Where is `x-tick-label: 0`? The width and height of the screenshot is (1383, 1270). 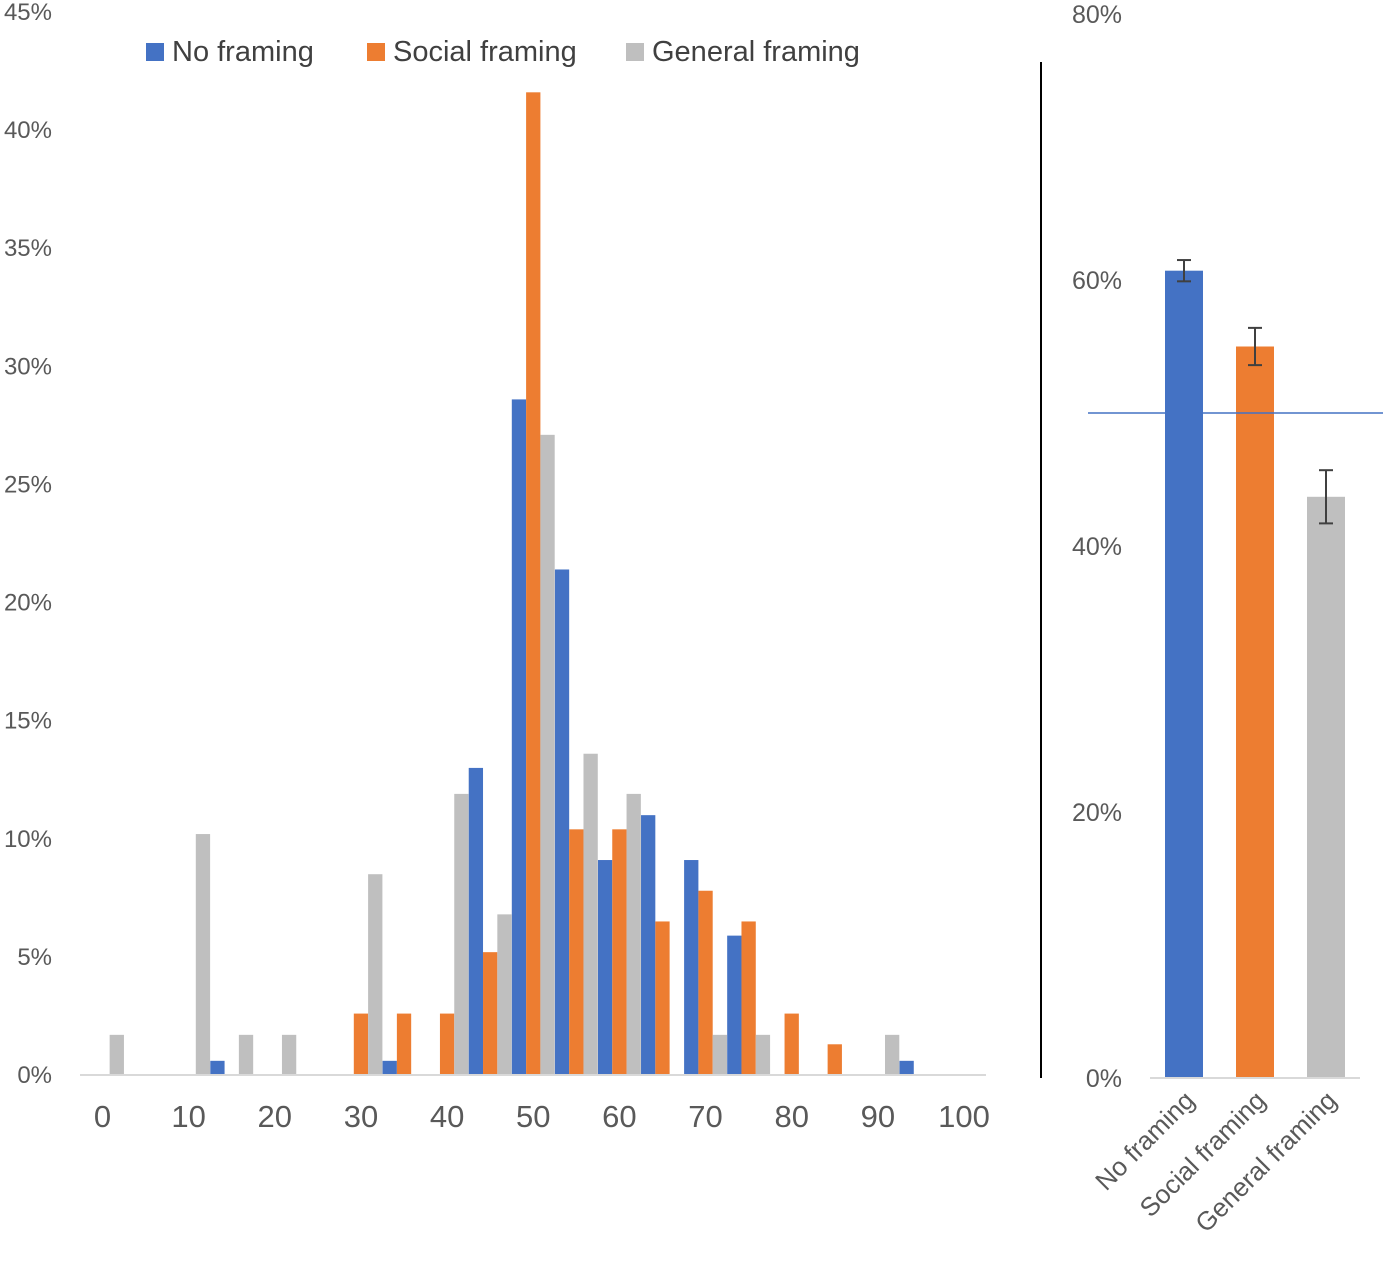
x-tick-label: 0 is located at coordinates (102, 1116).